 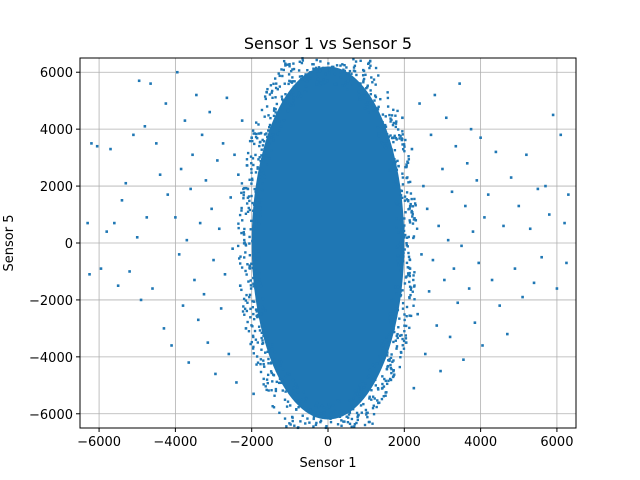 What do you see at coordinates (69, 244) in the screenshot?
I see `y-tick-label: 0` at bounding box center [69, 244].